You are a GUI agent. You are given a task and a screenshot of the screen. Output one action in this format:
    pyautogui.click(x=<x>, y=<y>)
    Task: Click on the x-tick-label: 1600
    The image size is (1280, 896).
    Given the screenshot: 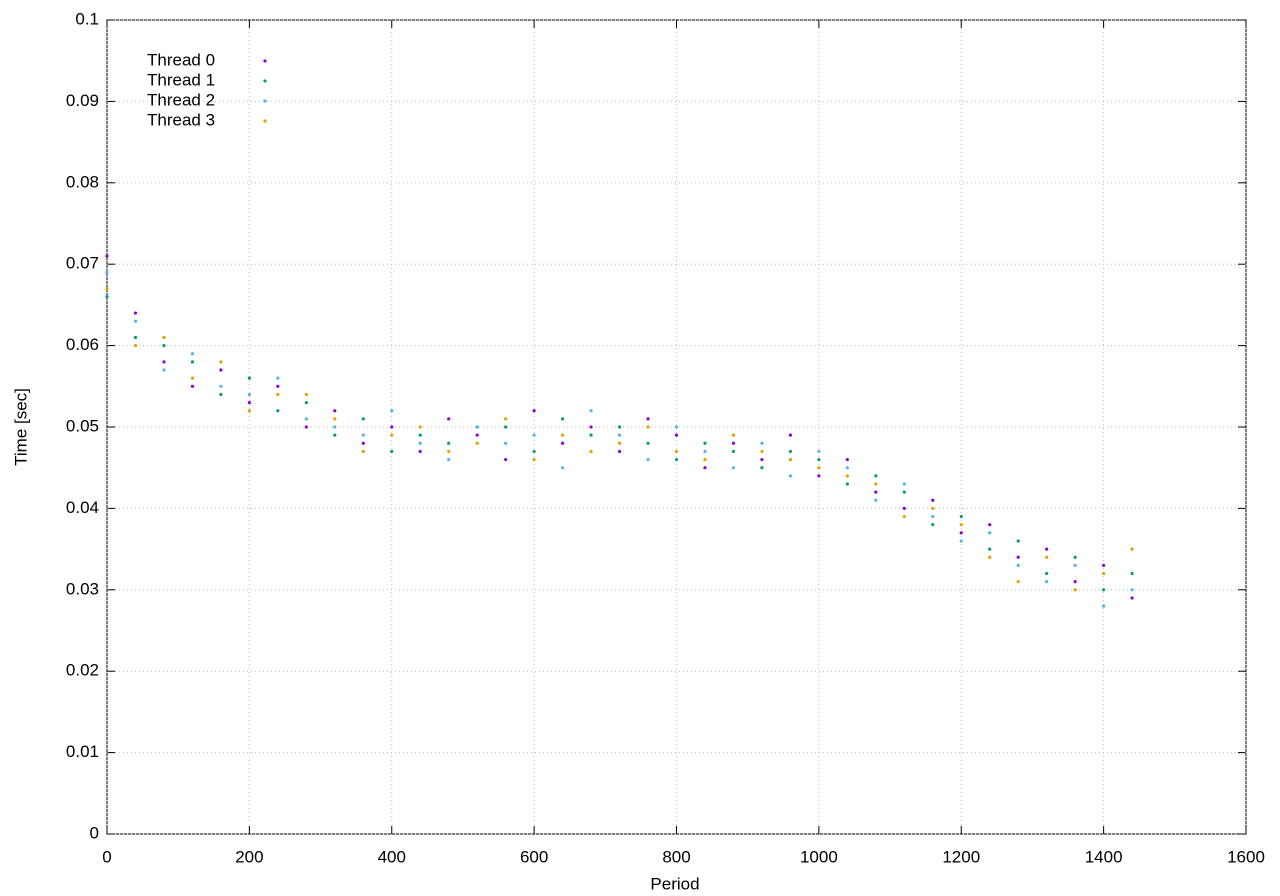 What is the action you would take?
    pyautogui.click(x=1246, y=856)
    